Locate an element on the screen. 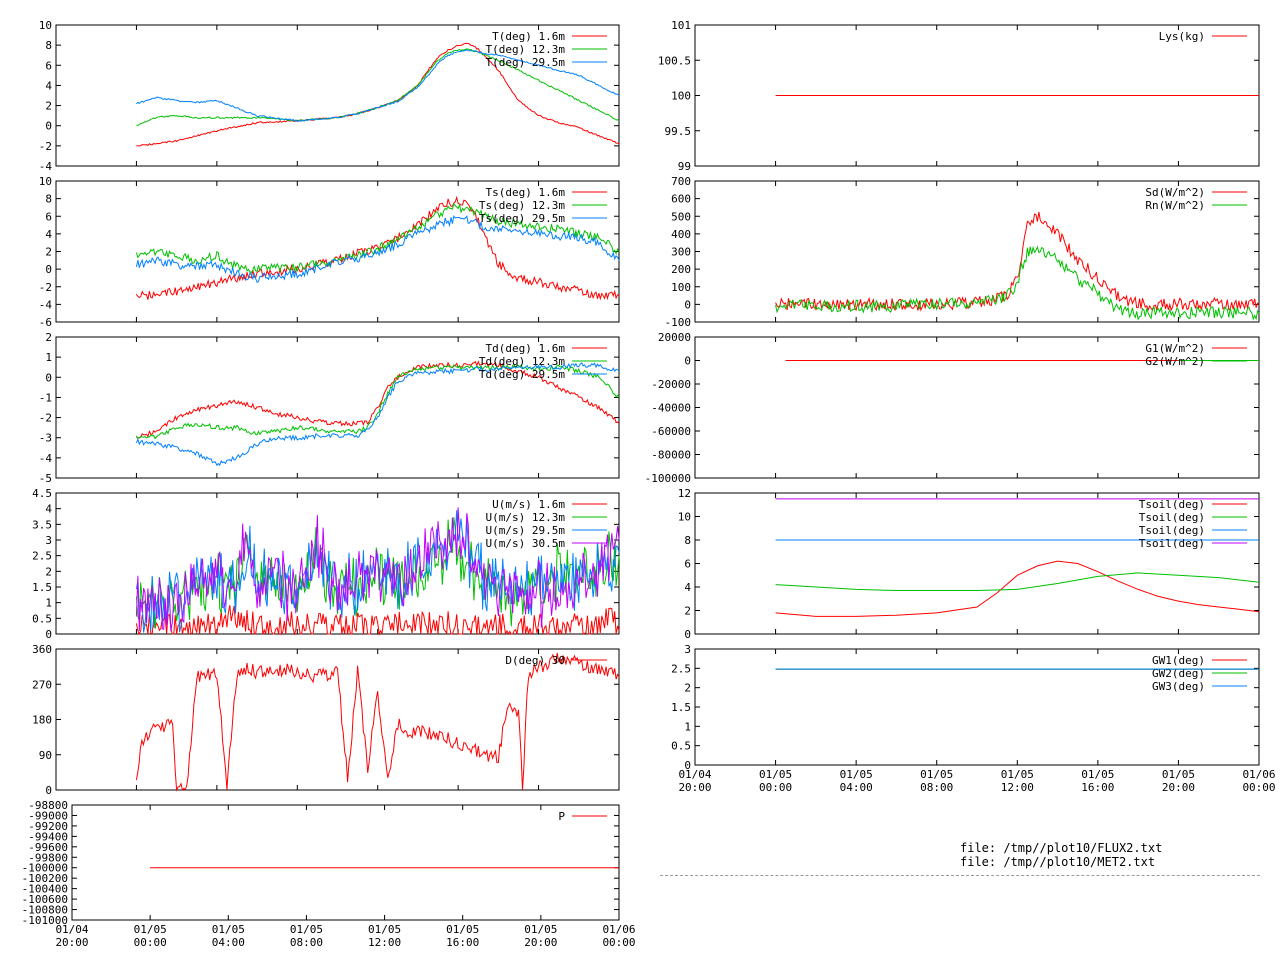  x-tick-label: 12:00 is located at coordinates (1017, 787).